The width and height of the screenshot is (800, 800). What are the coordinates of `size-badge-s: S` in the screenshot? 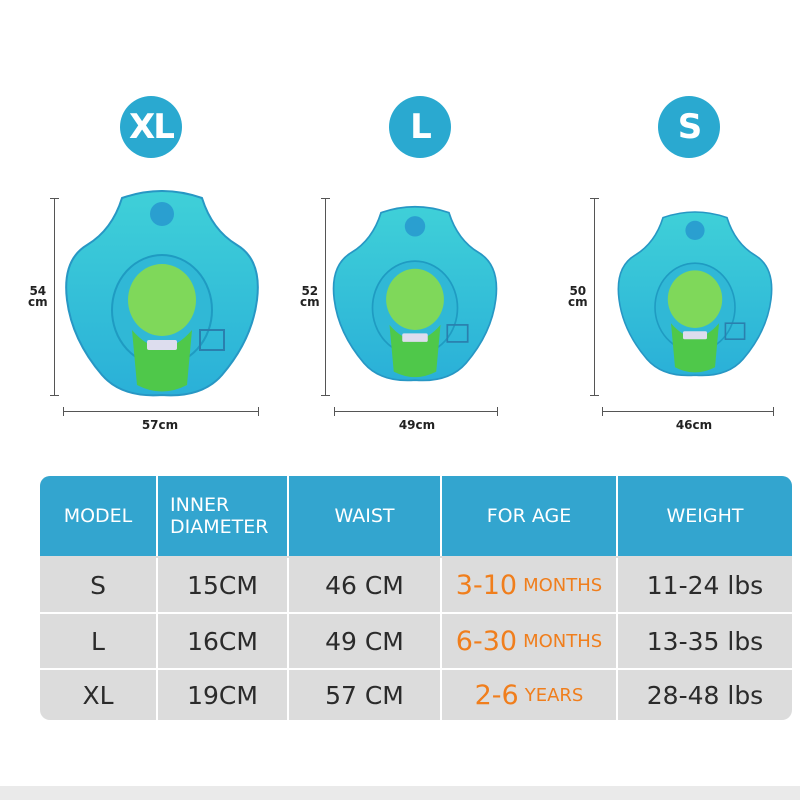 It's located at (689, 127).